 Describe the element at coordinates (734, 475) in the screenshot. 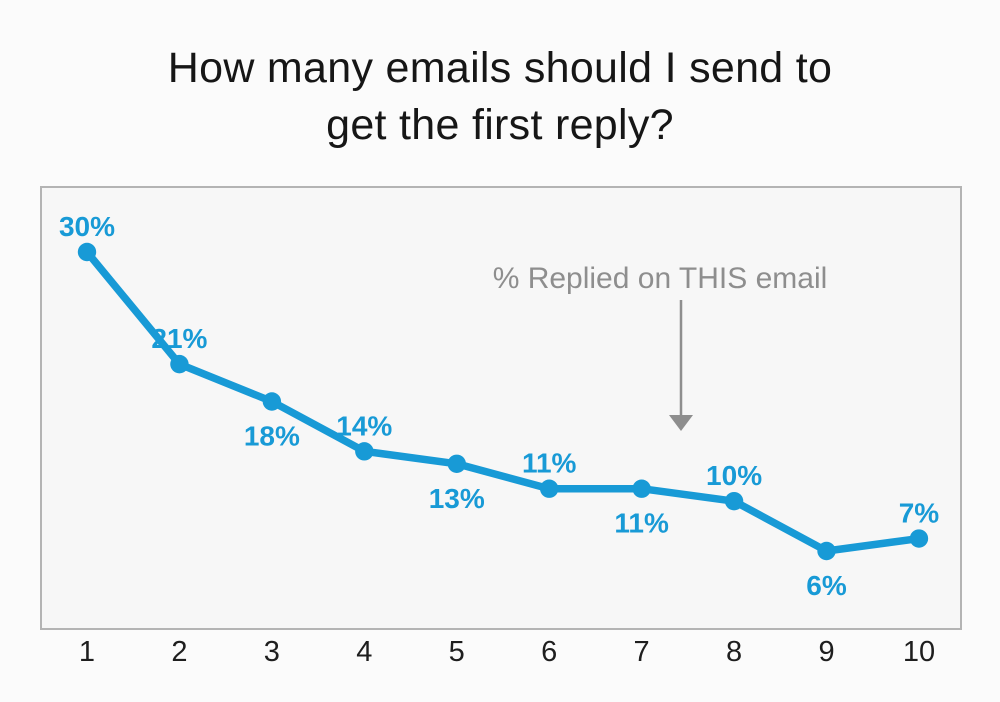

I see `data-point-label: 10%` at that location.